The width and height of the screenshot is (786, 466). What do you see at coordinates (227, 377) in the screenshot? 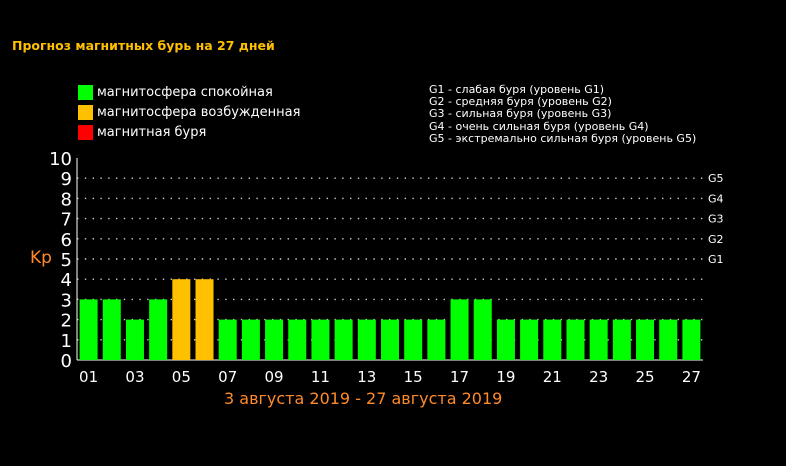
I see `x-tick-label: 07` at bounding box center [227, 377].